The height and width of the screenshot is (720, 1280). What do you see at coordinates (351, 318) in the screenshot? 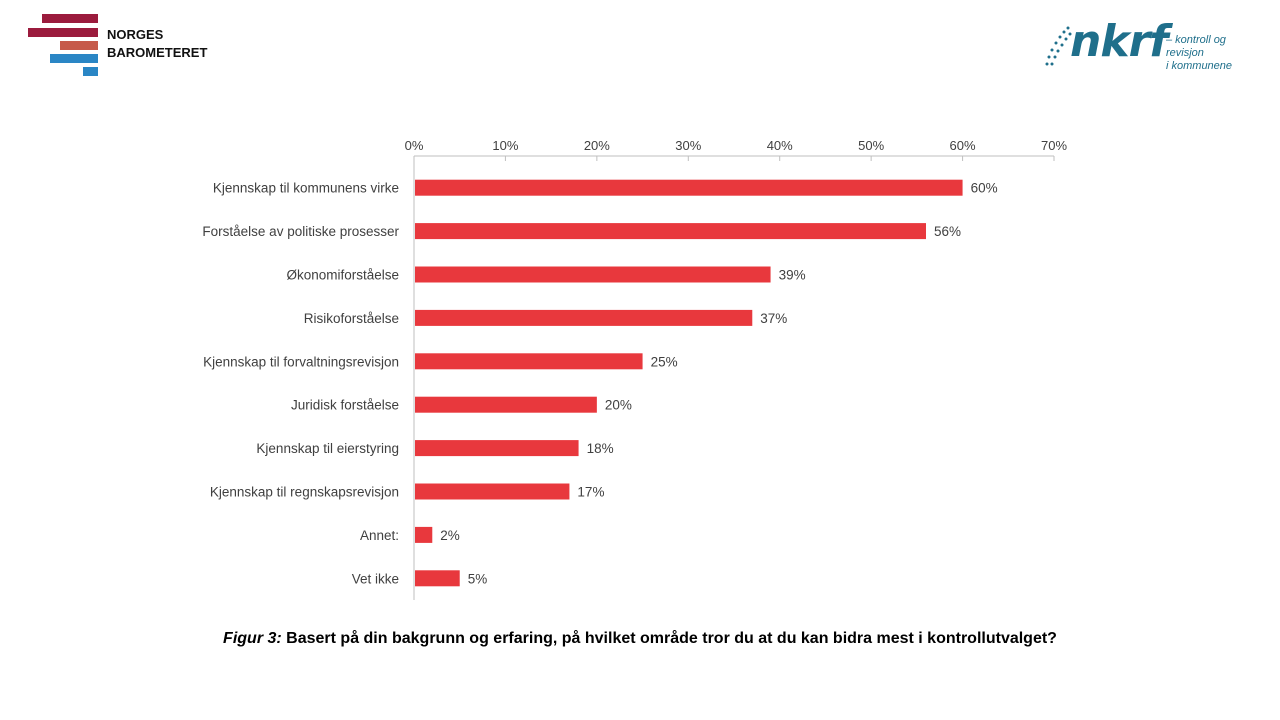
I see `category-label: Risikoforståelse` at bounding box center [351, 318].